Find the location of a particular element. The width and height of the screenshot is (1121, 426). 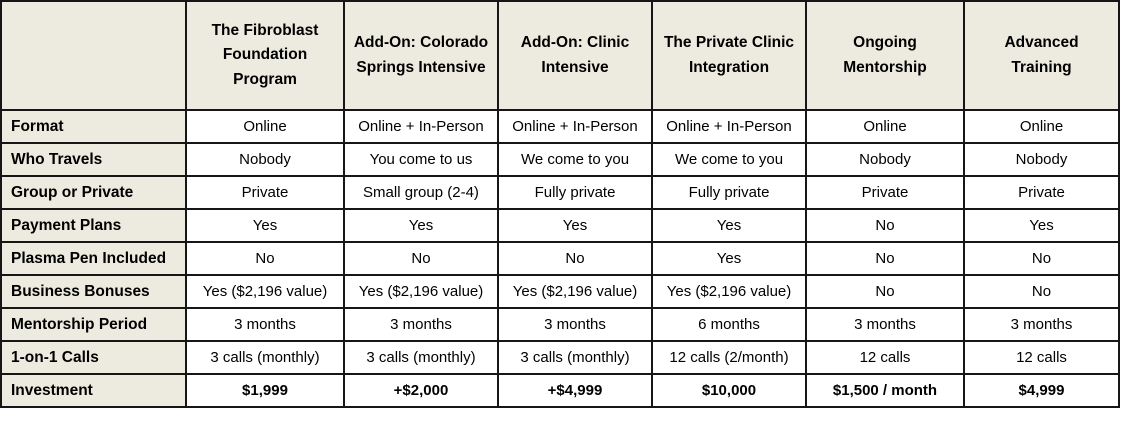

row-label: Plasma Pen Included is located at coordinates (93, 258).